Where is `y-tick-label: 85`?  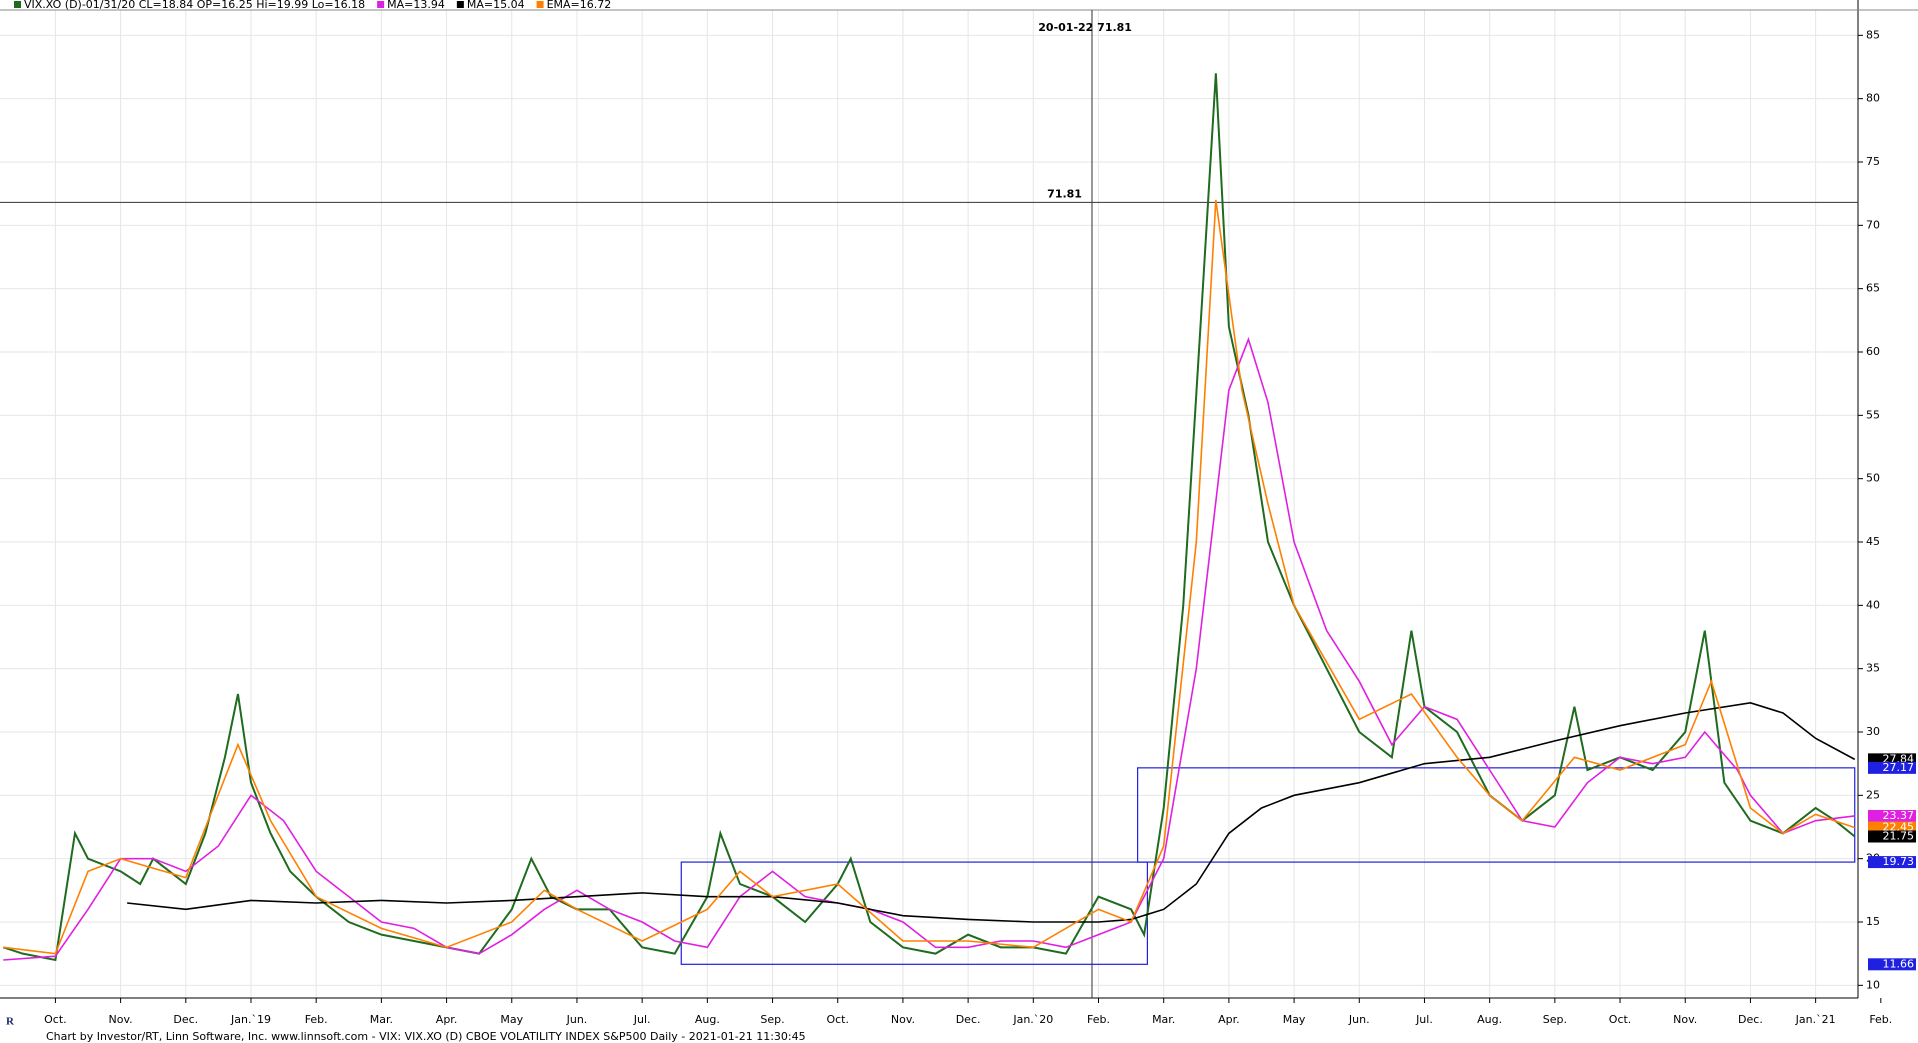 y-tick-label: 85 is located at coordinates (1873, 34).